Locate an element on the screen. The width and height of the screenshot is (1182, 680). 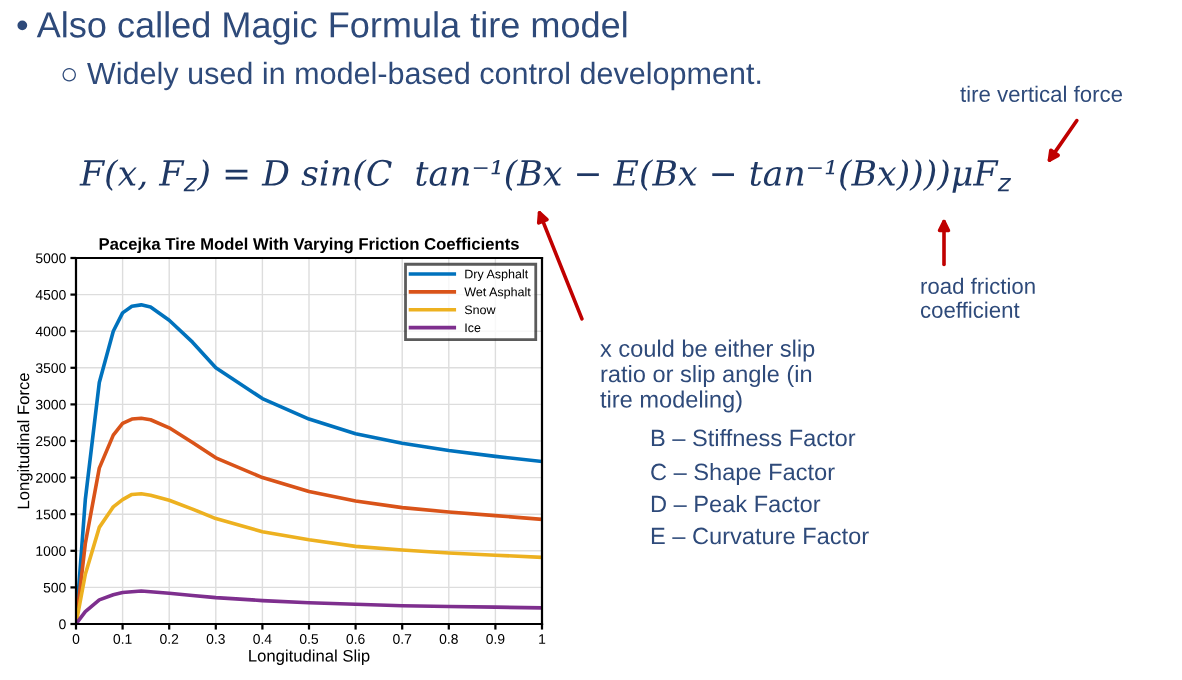
y-axis-title: Longitudinal Force is located at coordinates (25, 441).